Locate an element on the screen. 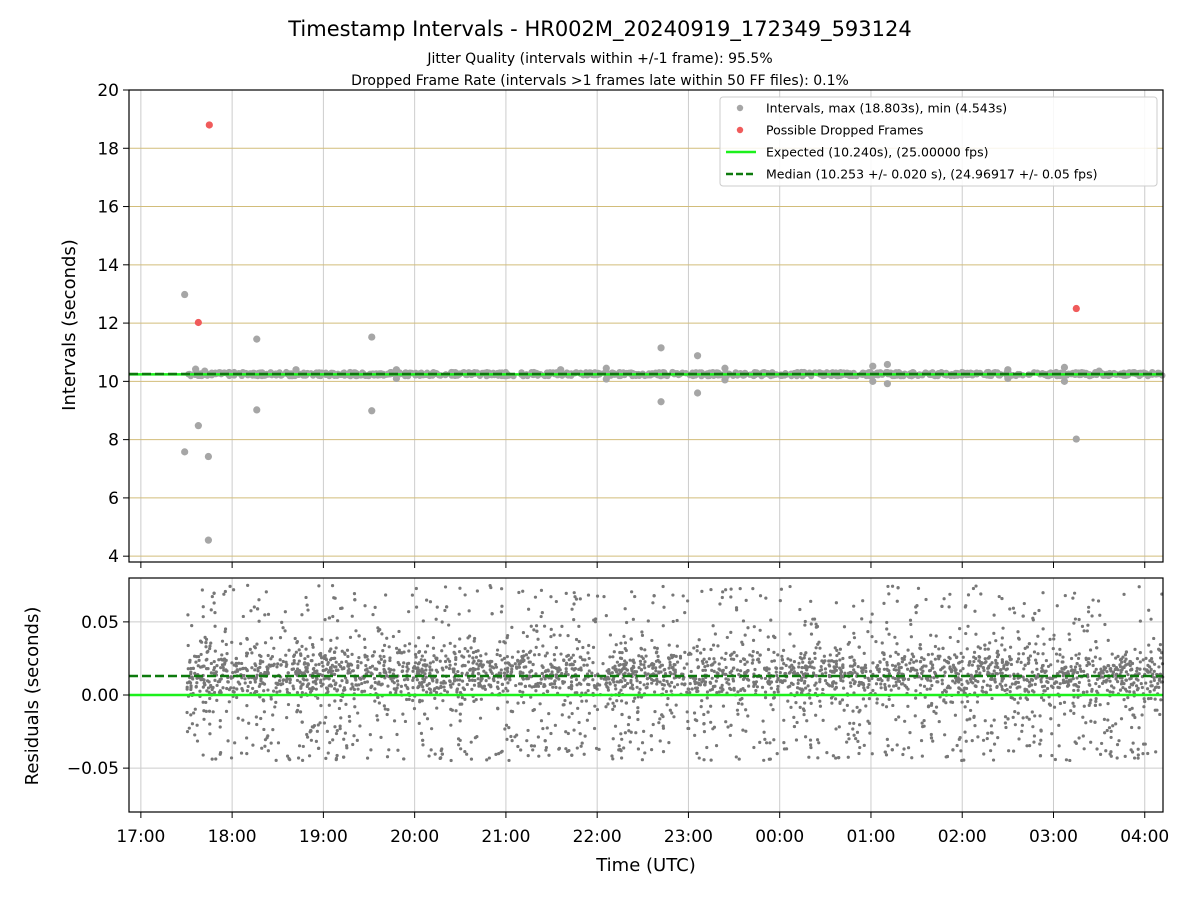 The image size is (1200, 900). y-tick-label: −0.05 is located at coordinates (93, 769).